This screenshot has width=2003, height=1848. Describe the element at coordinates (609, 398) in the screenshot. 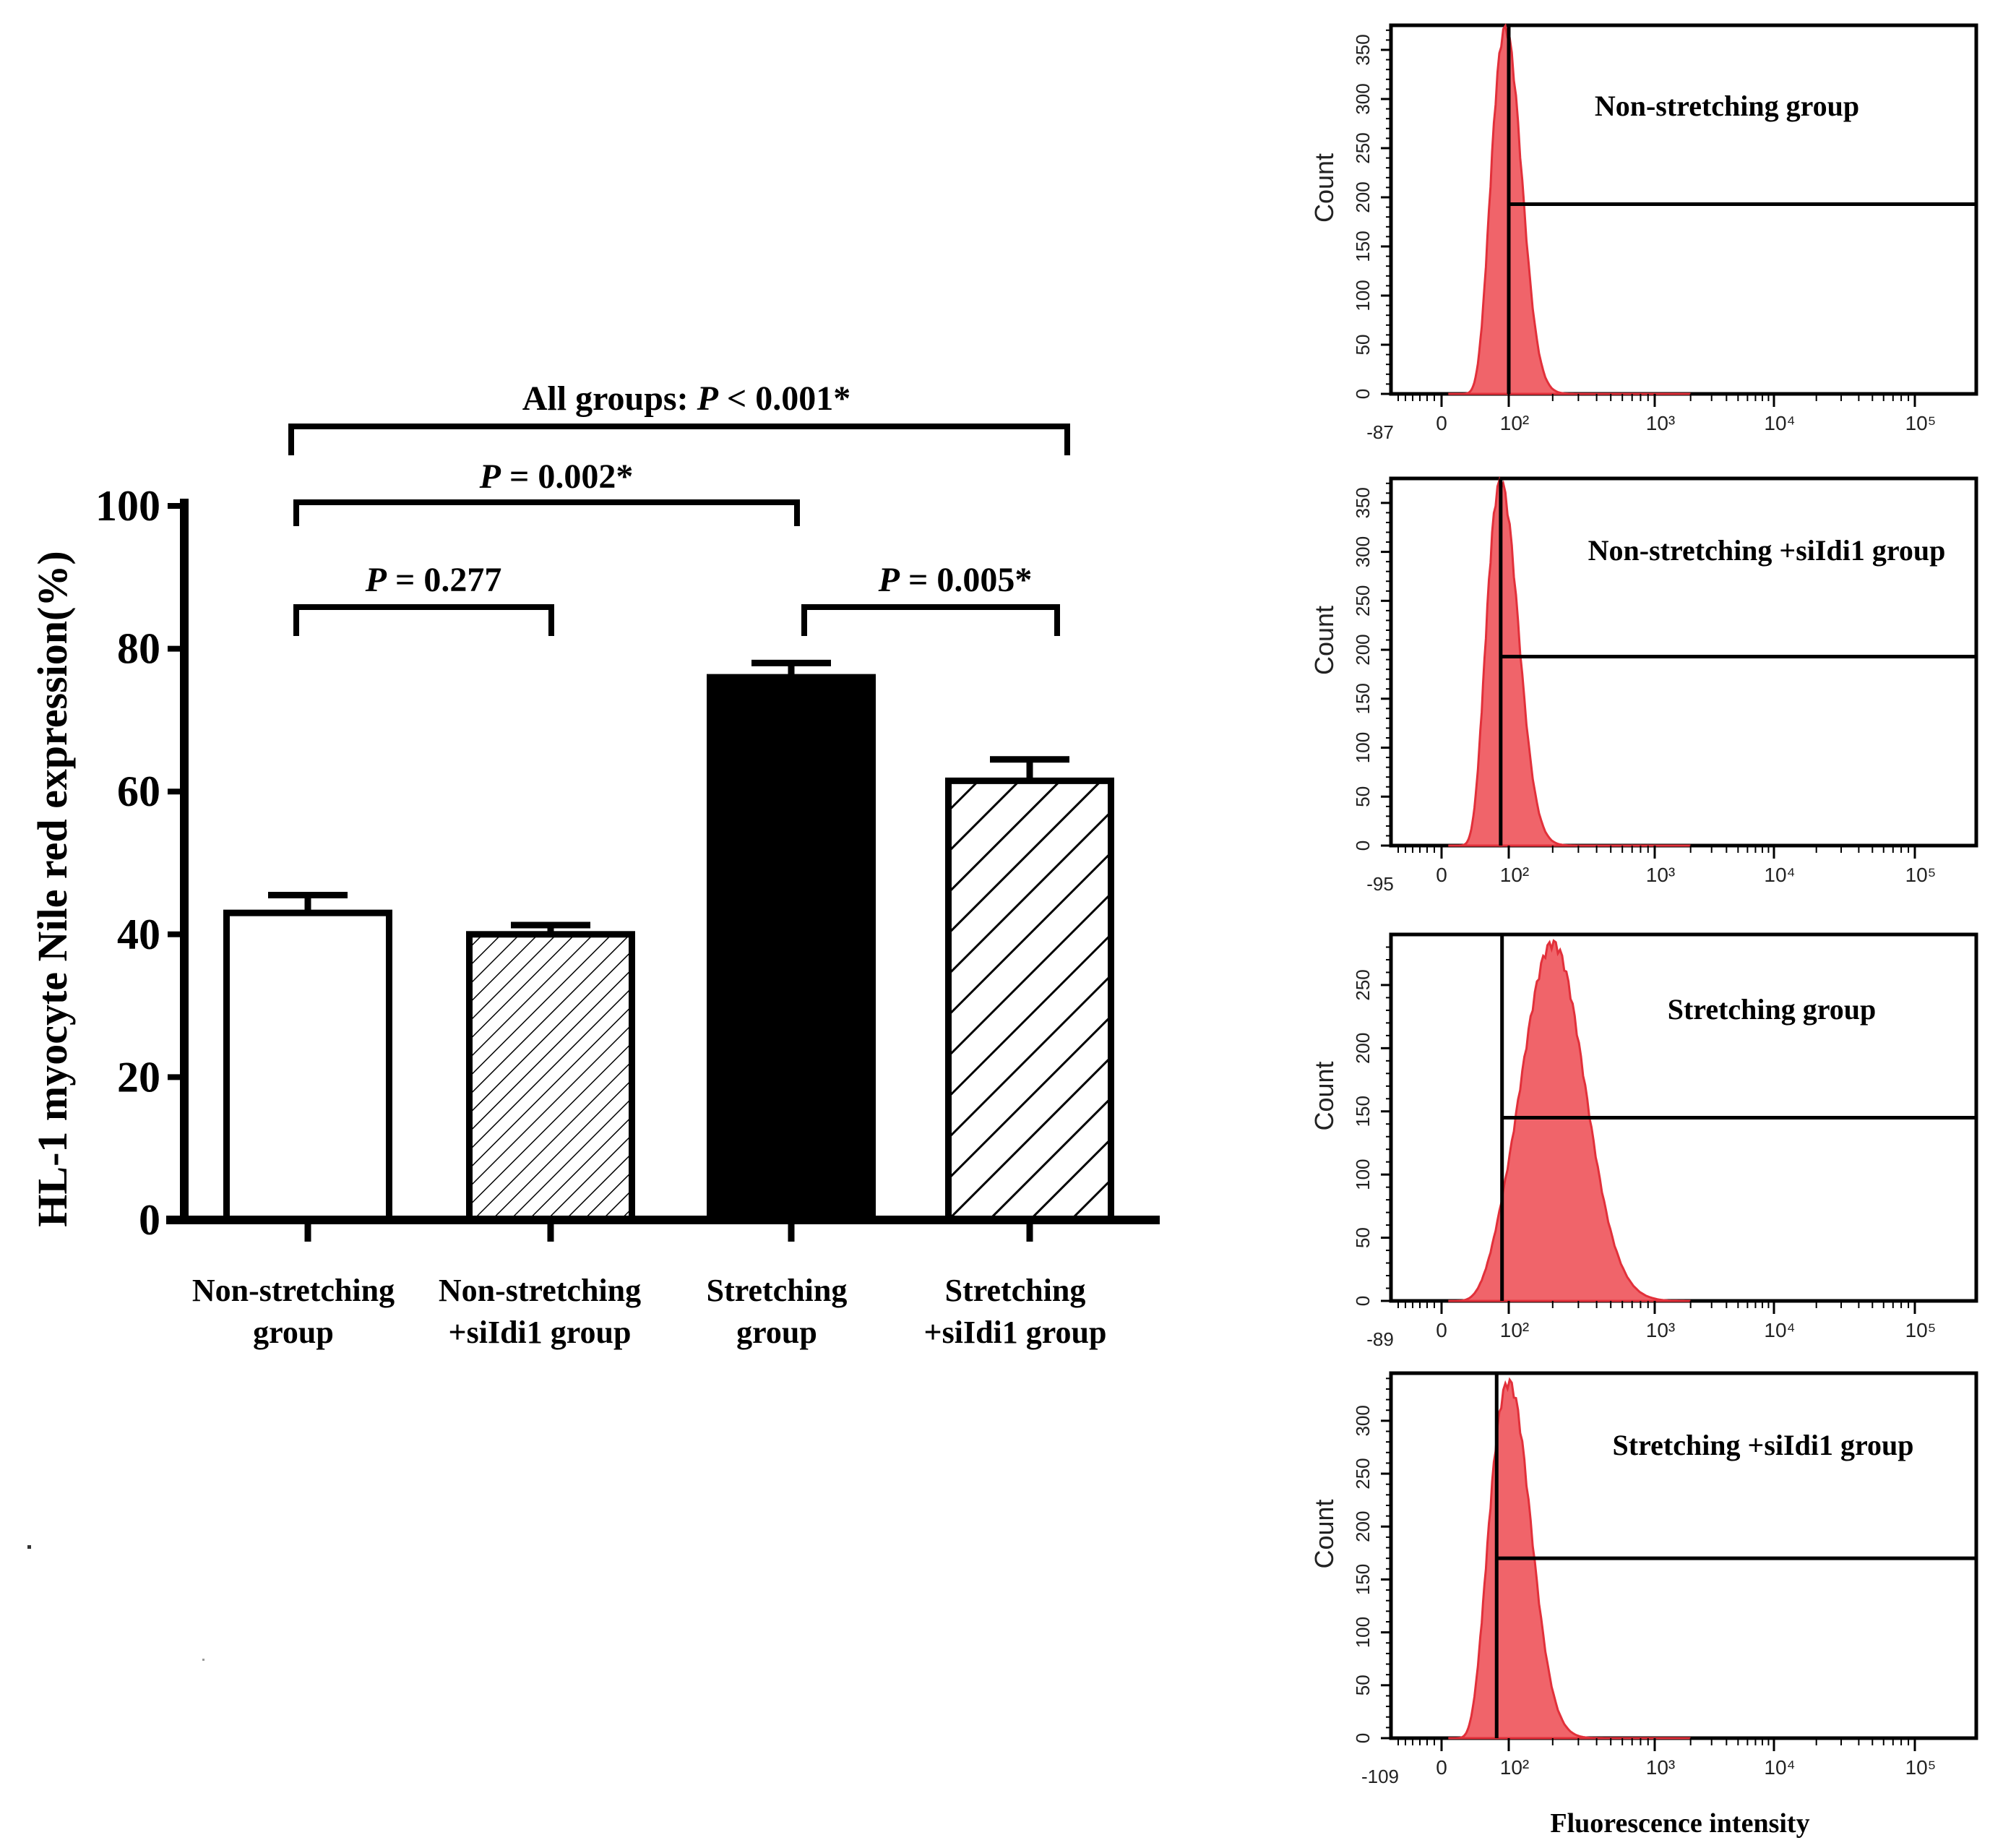

I see `p-value-prefix: All groups:` at that location.